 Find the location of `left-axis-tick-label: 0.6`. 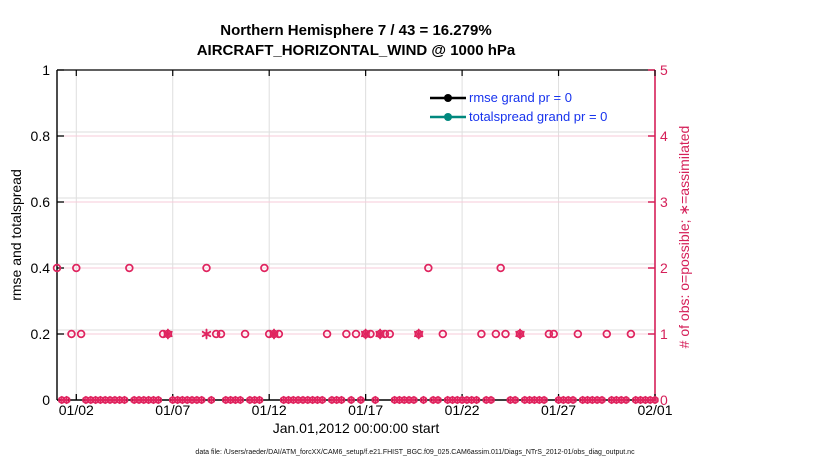

left-axis-tick-label: 0.6 is located at coordinates (40, 202).